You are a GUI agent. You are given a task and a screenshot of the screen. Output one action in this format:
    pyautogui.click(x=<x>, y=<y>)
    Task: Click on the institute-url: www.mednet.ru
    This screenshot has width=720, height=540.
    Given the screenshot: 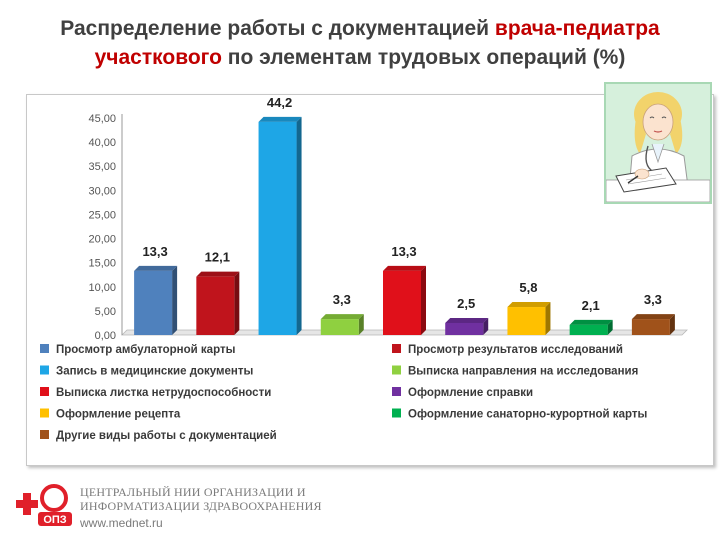 What is the action you would take?
    pyautogui.click(x=121, y=523)
    